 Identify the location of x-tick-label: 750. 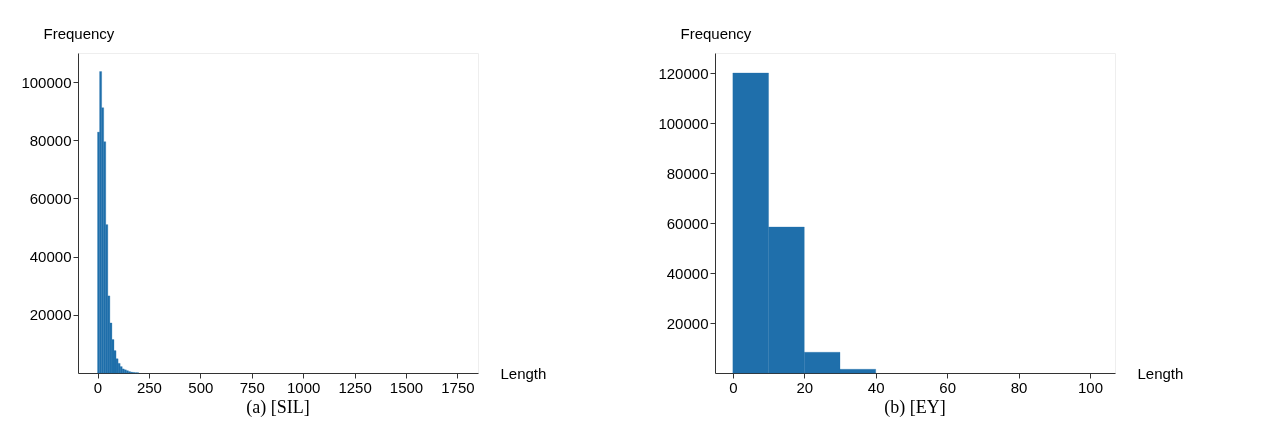
(252, 387).